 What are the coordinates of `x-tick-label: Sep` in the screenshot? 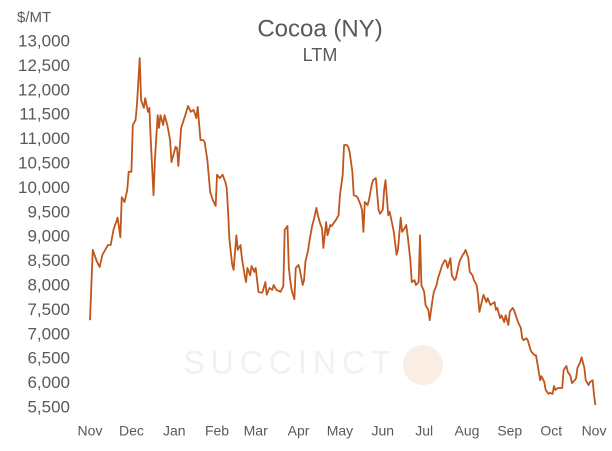 It's located at (509, 431).